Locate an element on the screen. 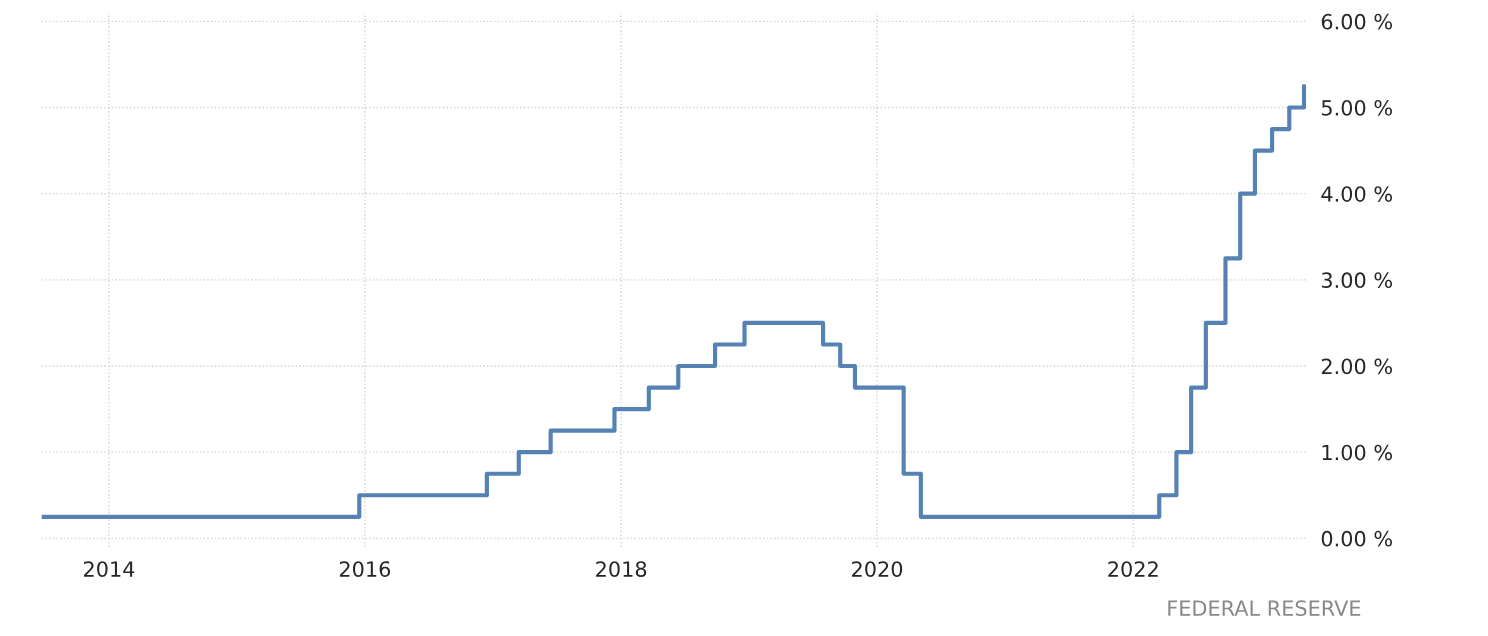 This screenshot has width=1488, height=636. y-tick-label: 4.00 % is located at coordinates (1357, 194).